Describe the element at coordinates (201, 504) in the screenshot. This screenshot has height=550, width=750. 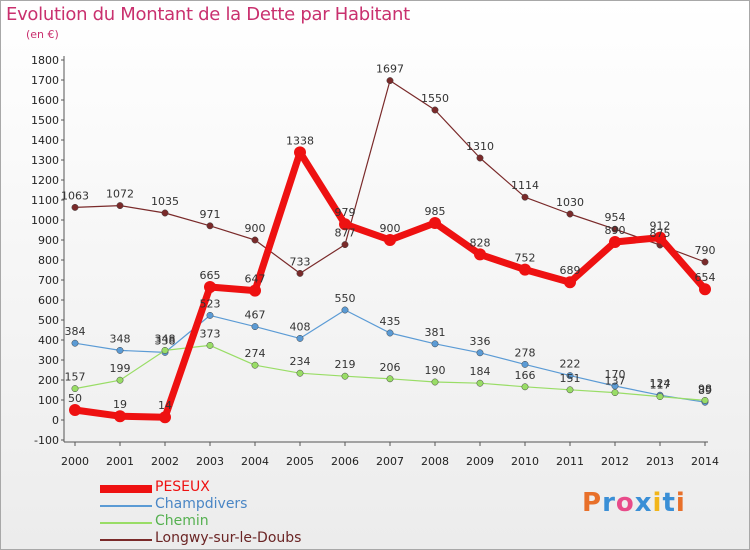
I see `legend-label: Champdivers` at that location.